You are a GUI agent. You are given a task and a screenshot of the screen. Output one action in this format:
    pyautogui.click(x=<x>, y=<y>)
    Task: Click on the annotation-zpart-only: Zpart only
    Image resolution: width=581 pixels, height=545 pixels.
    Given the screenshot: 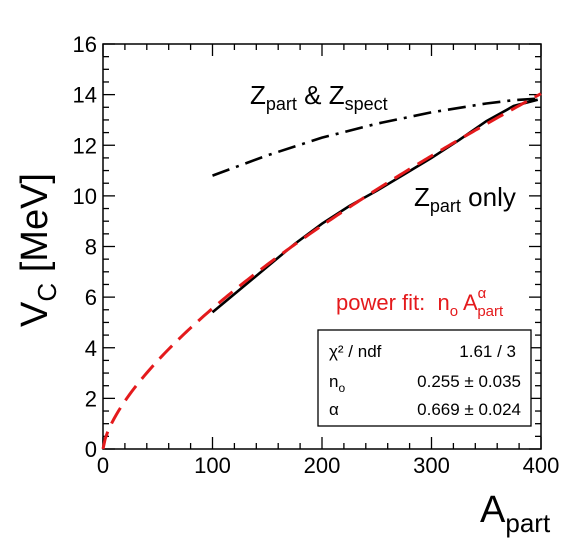 What is the action you would take?
    pyautogui.click(x=465, y=199)
    